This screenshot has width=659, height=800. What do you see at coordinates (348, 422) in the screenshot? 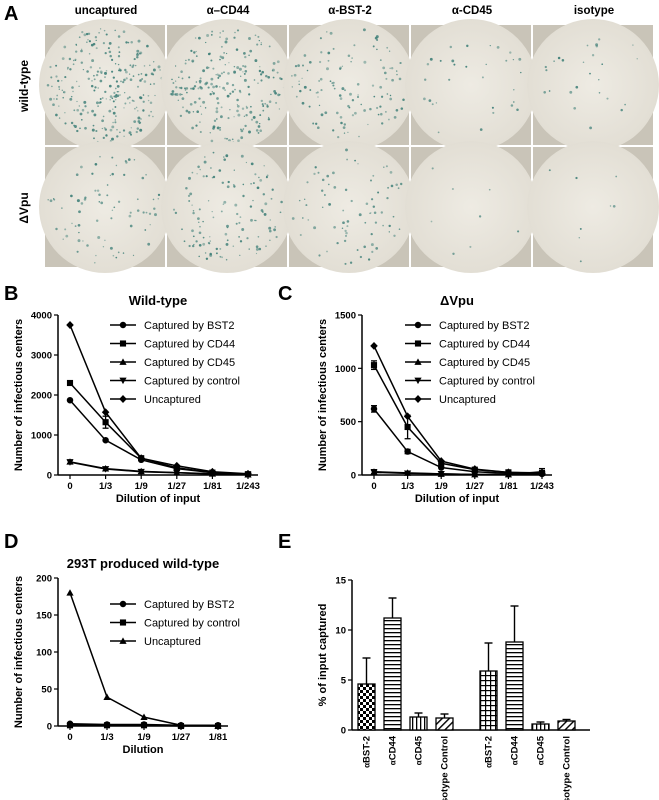
I see `y-tick-label: 500` at bounding box center [348, 422].